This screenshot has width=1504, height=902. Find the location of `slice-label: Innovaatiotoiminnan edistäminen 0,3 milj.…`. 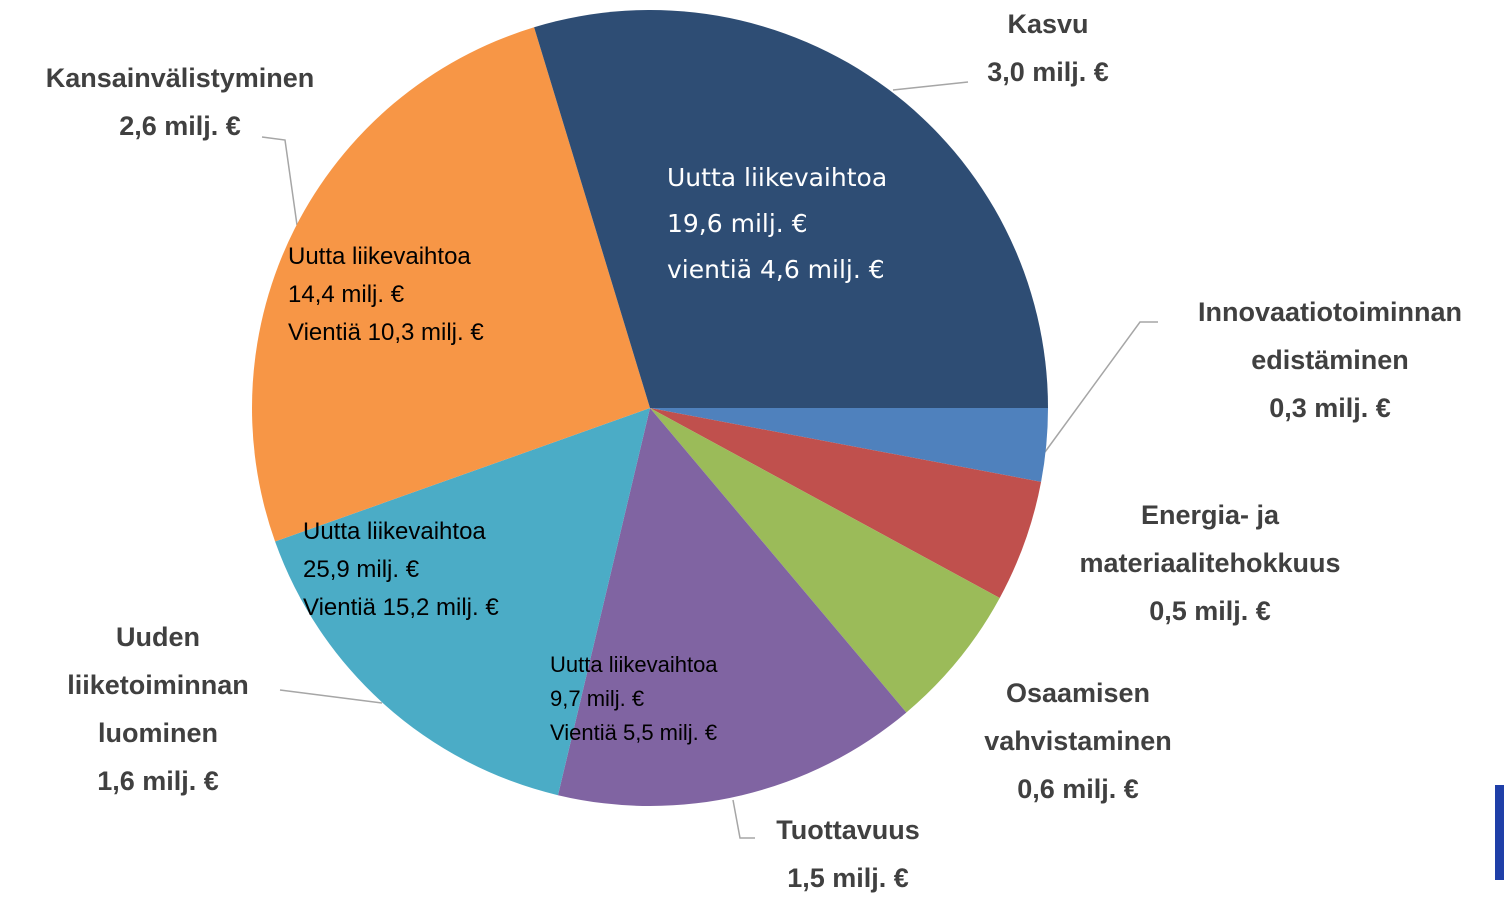

slice-label: Innovaatiotoiminnan edistäminen 0,3 milj.… is located at coordinates (1330, 360).